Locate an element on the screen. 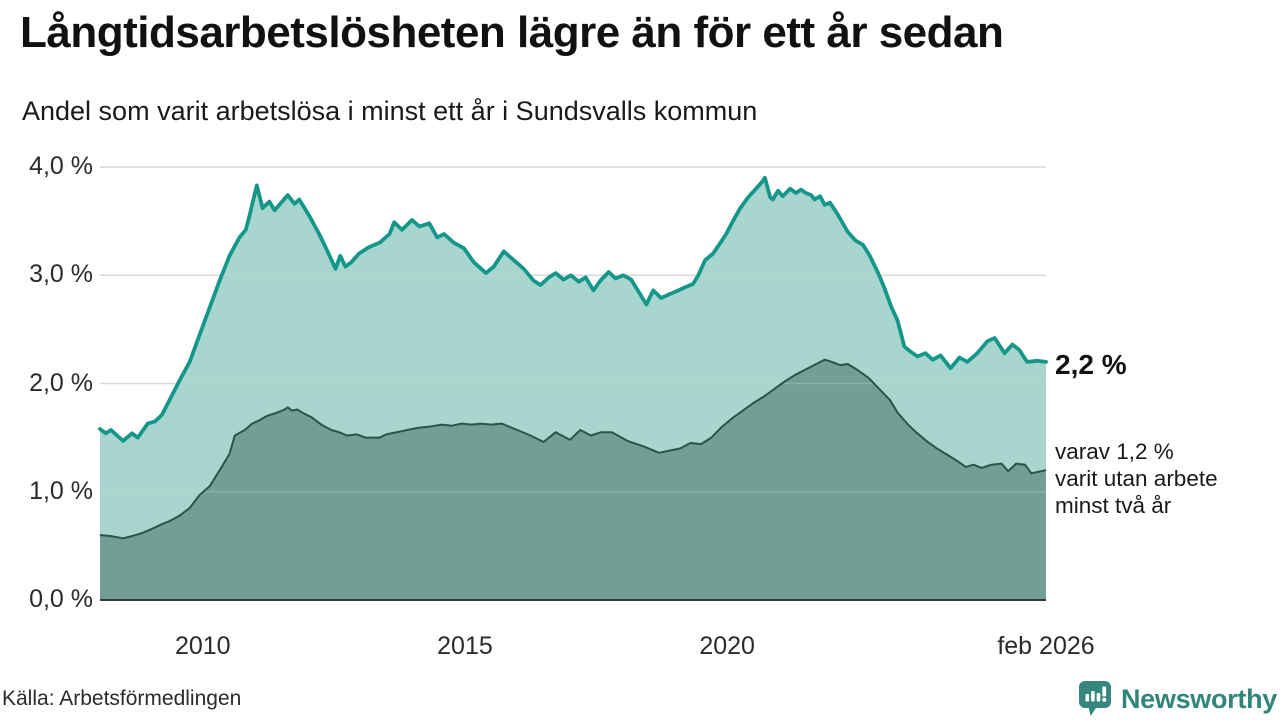  y-tick-label: 3,0 % is located at coordinates (61, 274).